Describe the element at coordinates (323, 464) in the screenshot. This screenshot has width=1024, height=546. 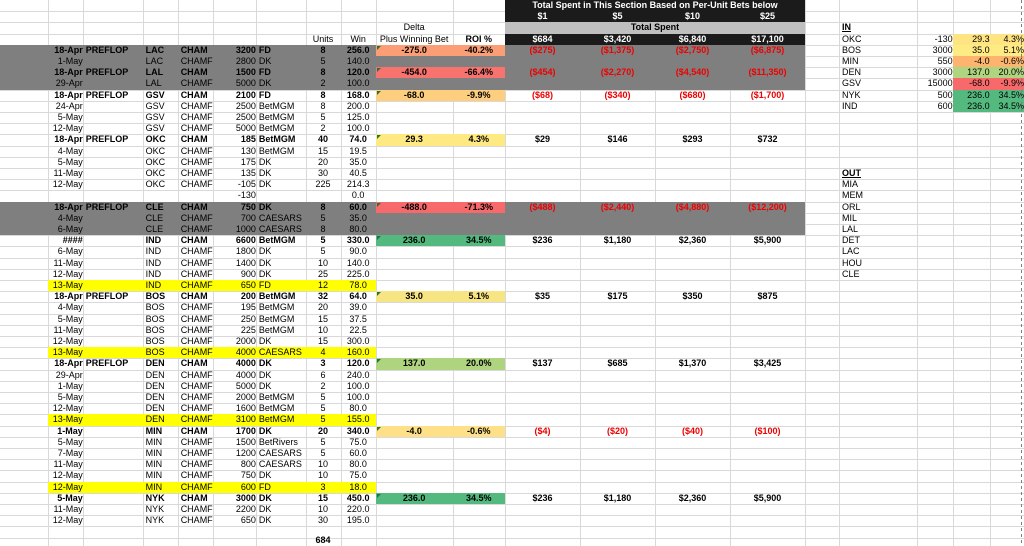
I see `cell-units: 10` at that location.